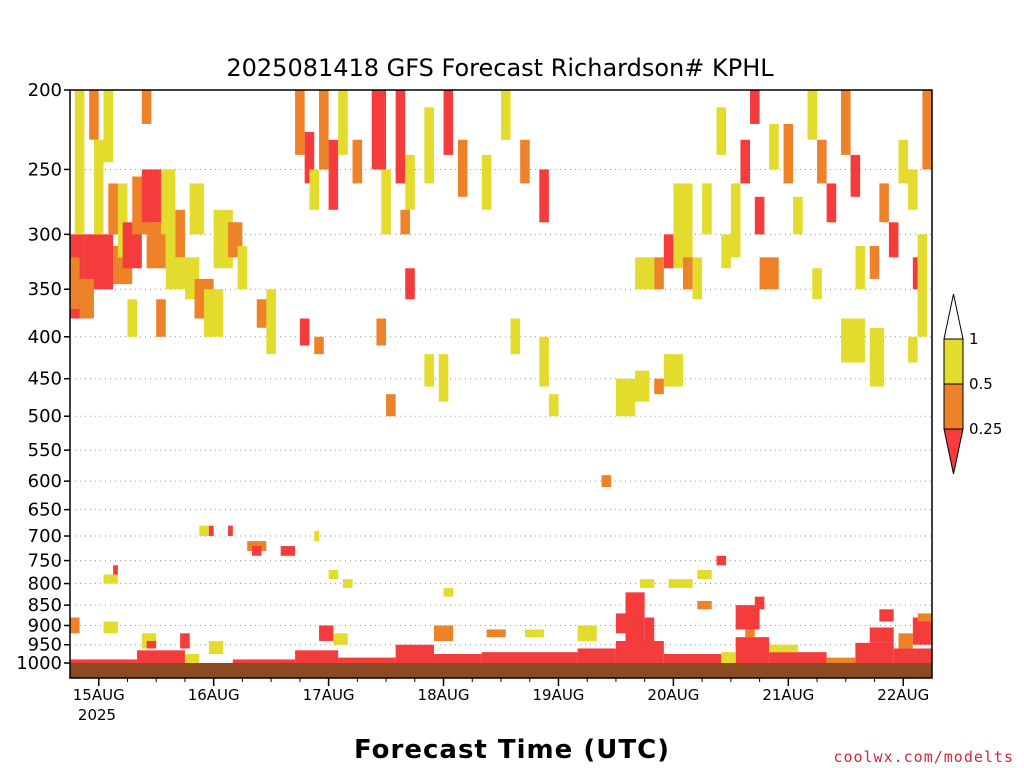  Describe the element at coordinates (214, 695) in the screenshot. I see `x-tick-label: 16AUG` at that location.